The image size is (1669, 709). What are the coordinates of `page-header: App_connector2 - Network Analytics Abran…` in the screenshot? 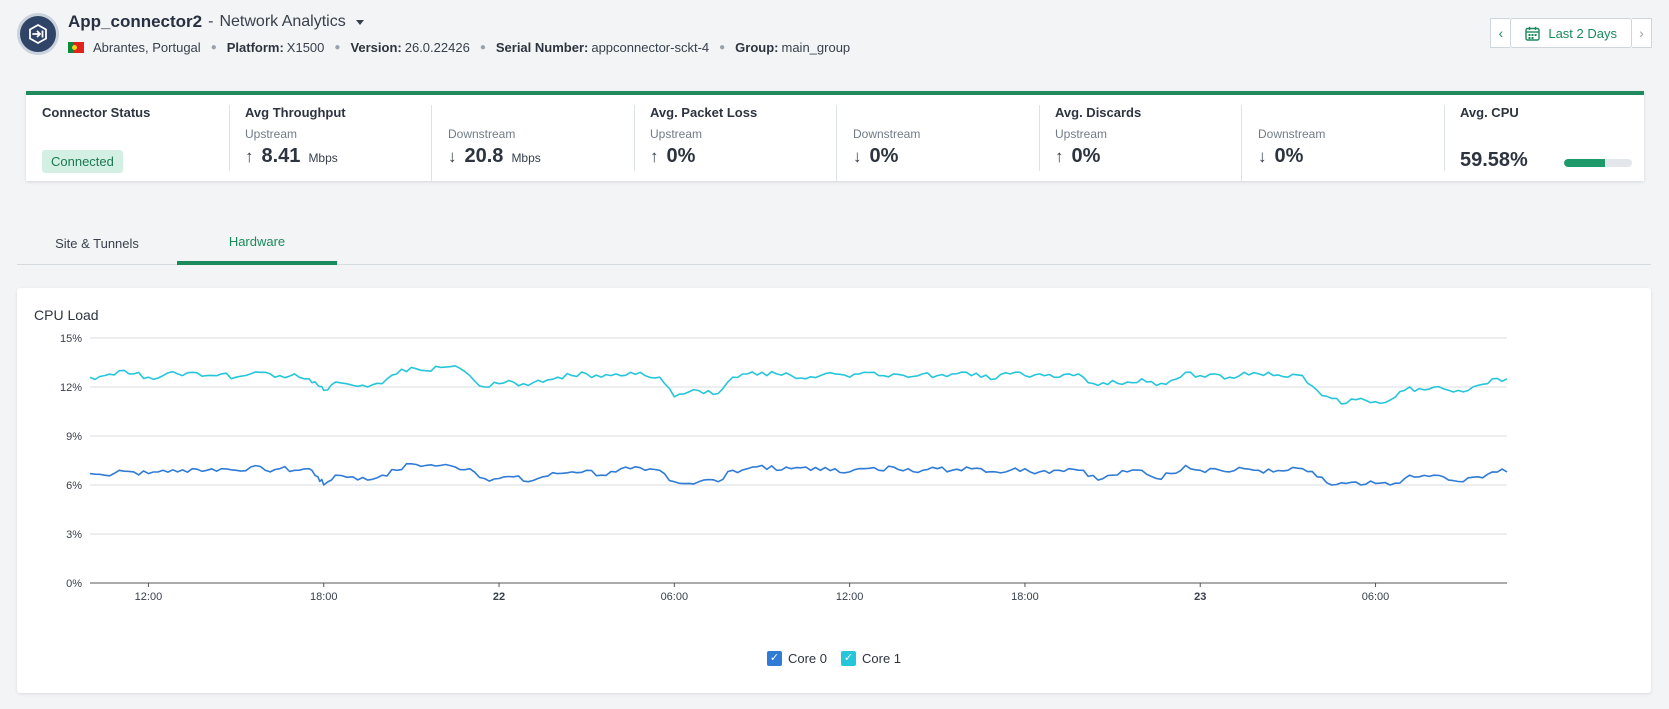 It's located at (834, 36).